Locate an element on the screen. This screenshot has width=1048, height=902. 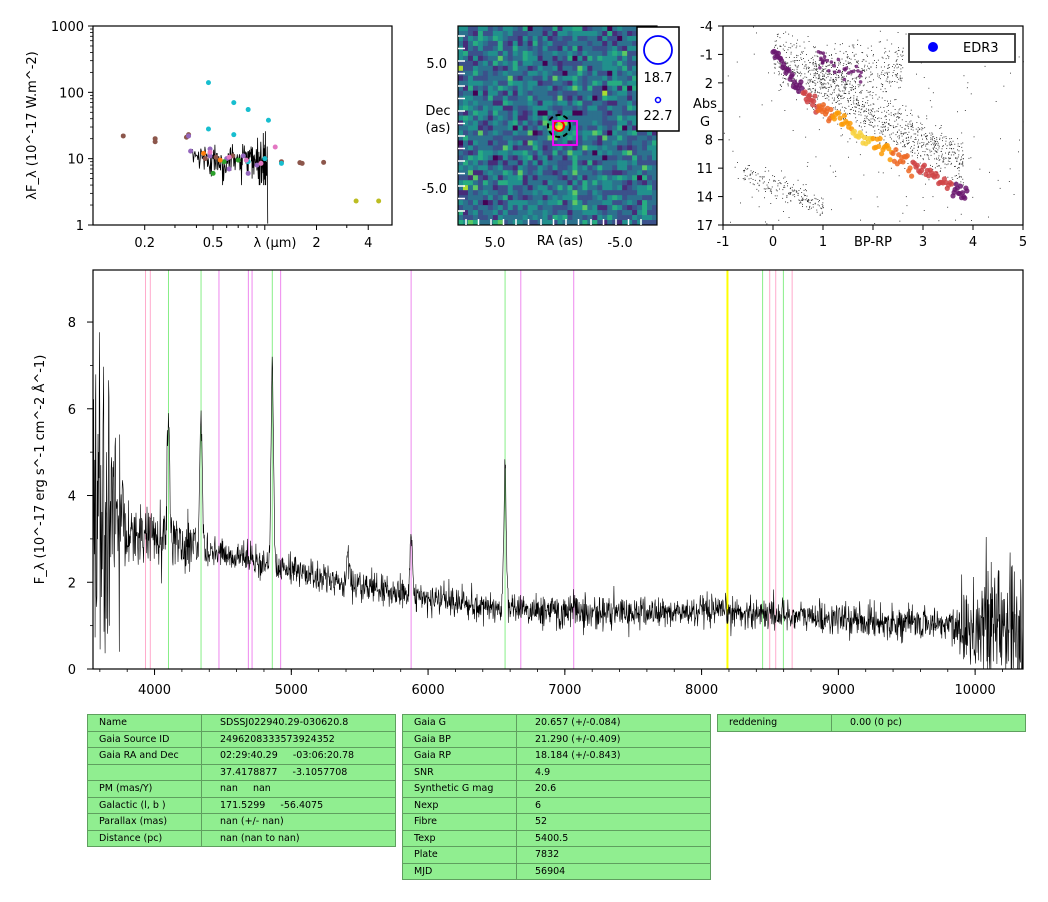
table-value: 56904 is located at coordinates (613, 871).